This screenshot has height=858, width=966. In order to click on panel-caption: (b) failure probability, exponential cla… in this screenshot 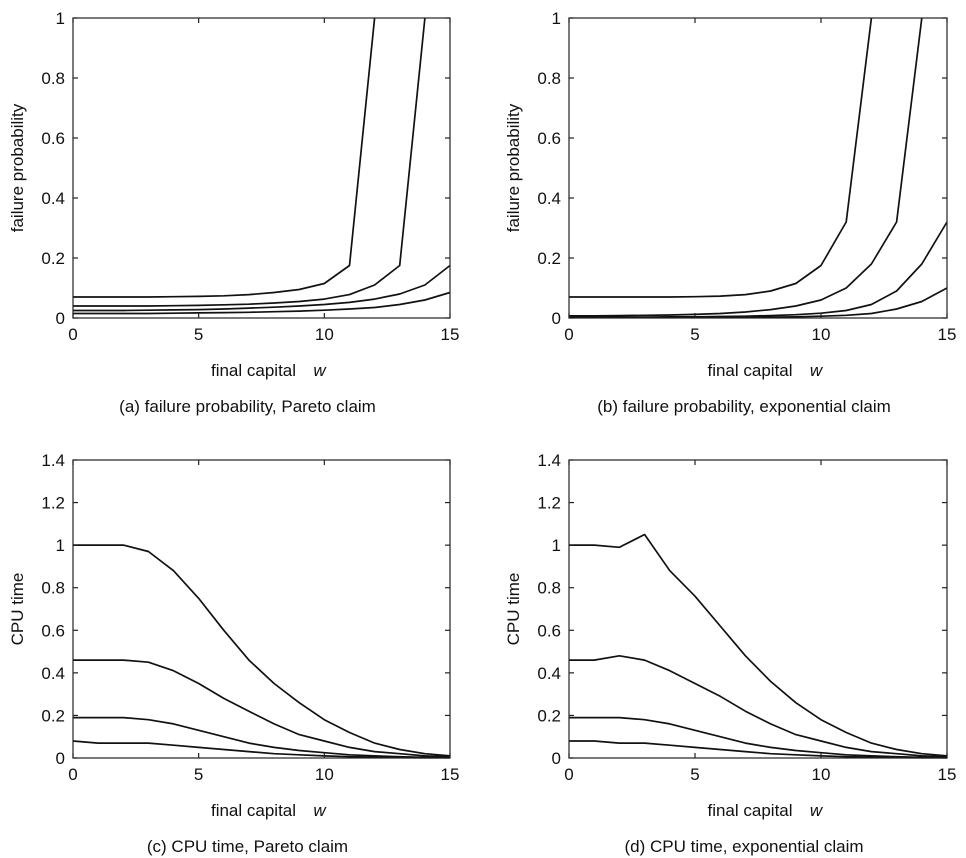, I will do `click(744, 406)`.